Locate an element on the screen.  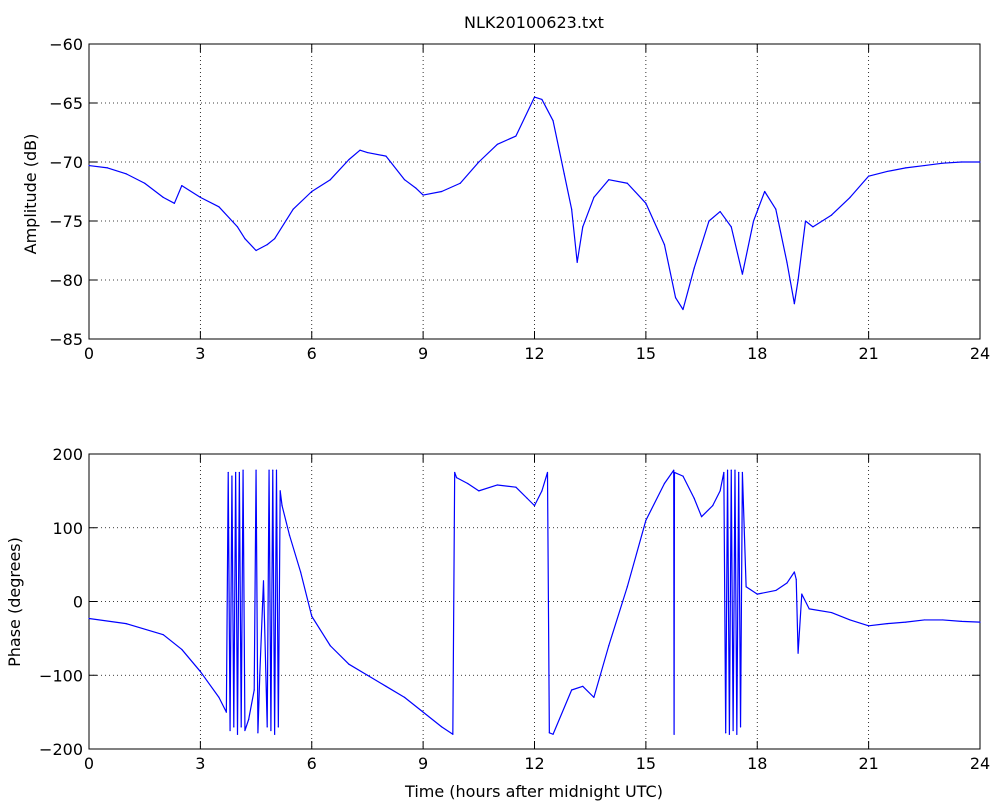
phase-x-tick-label: 0 is located at coordinates (89, 763).